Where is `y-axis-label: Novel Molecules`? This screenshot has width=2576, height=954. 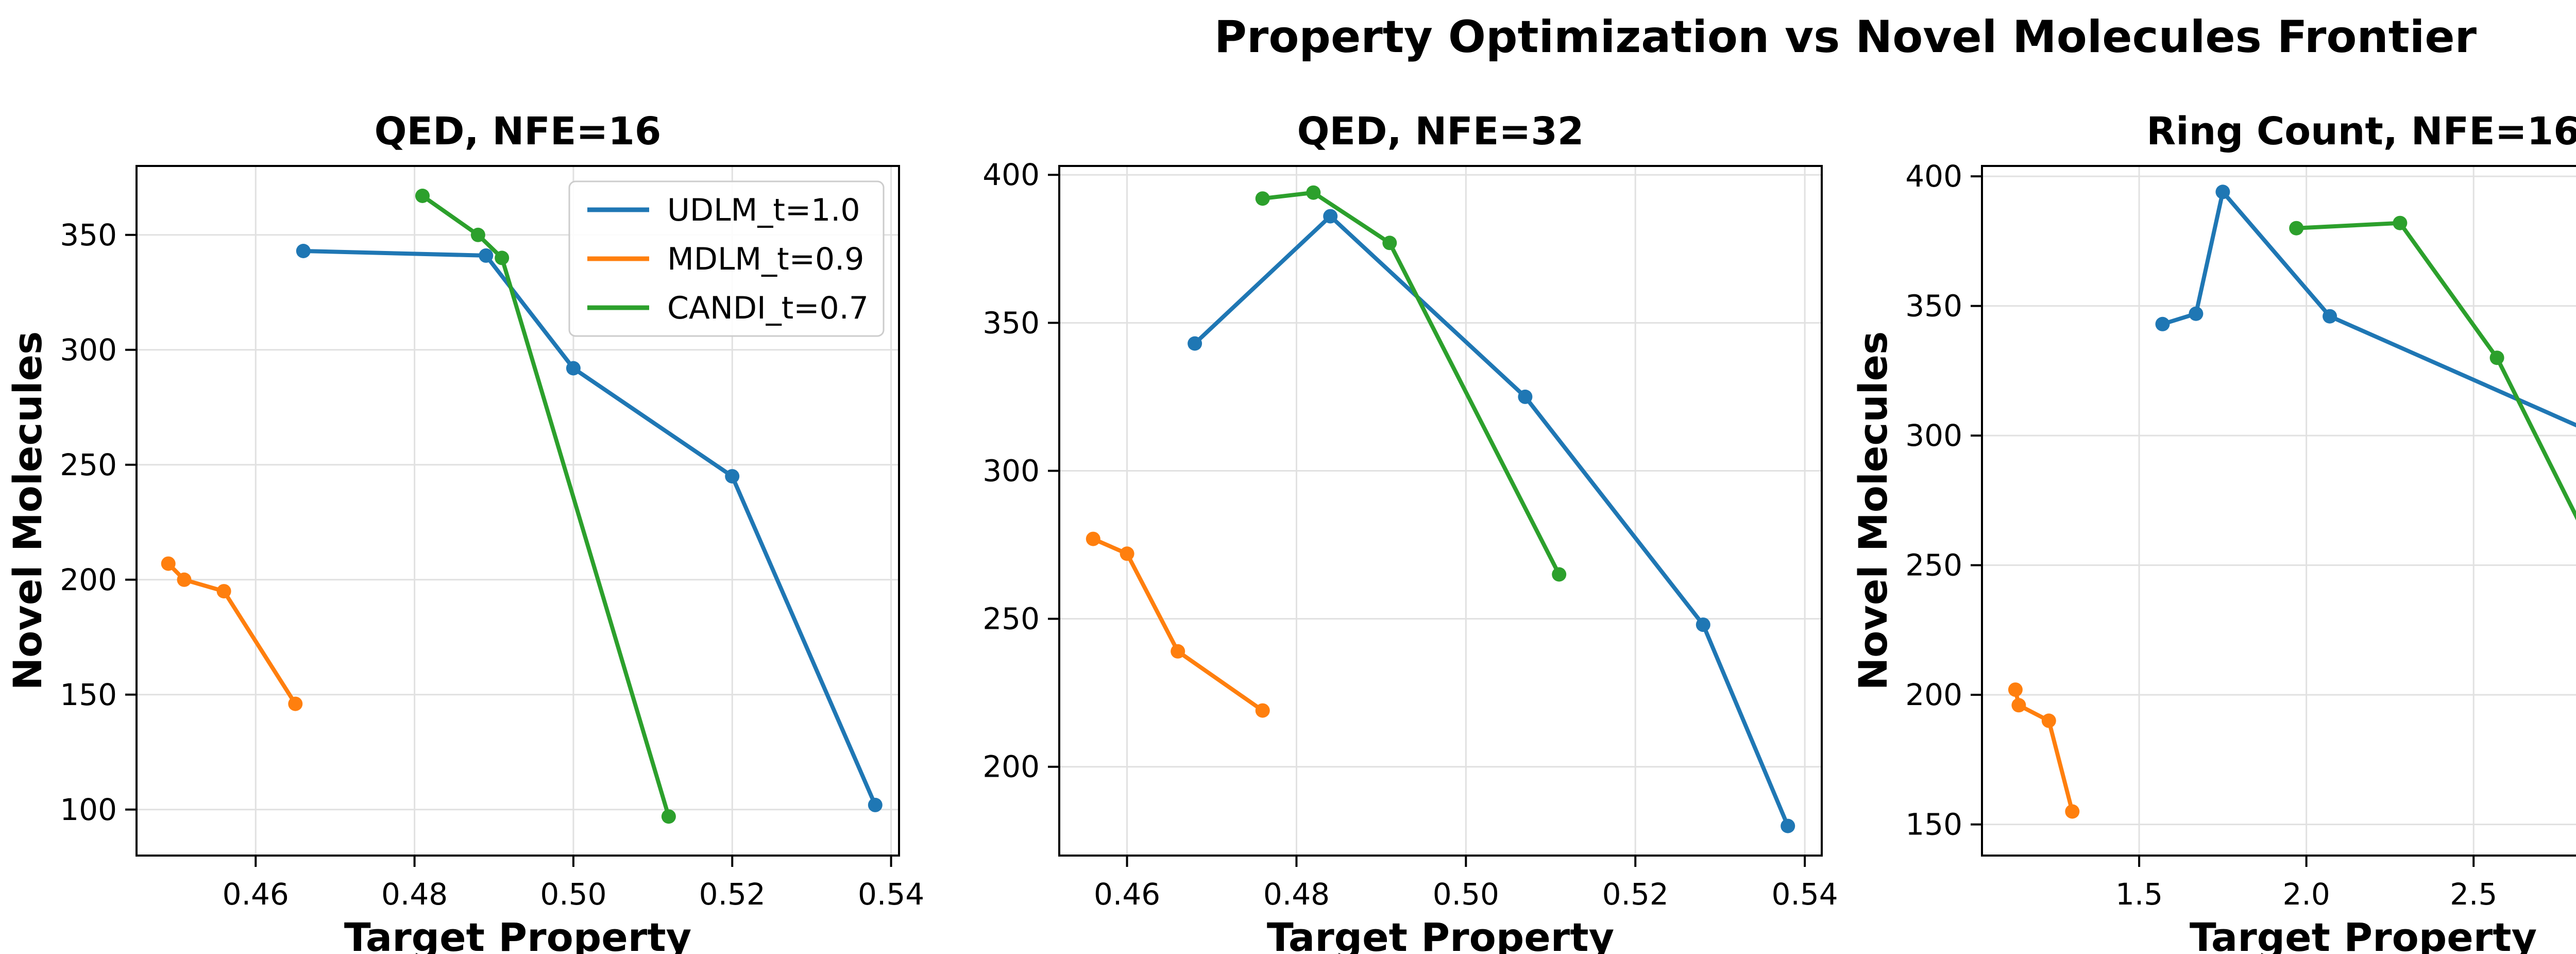 y-axis-label: Novel Molecules is located at coordinates (27, 511).